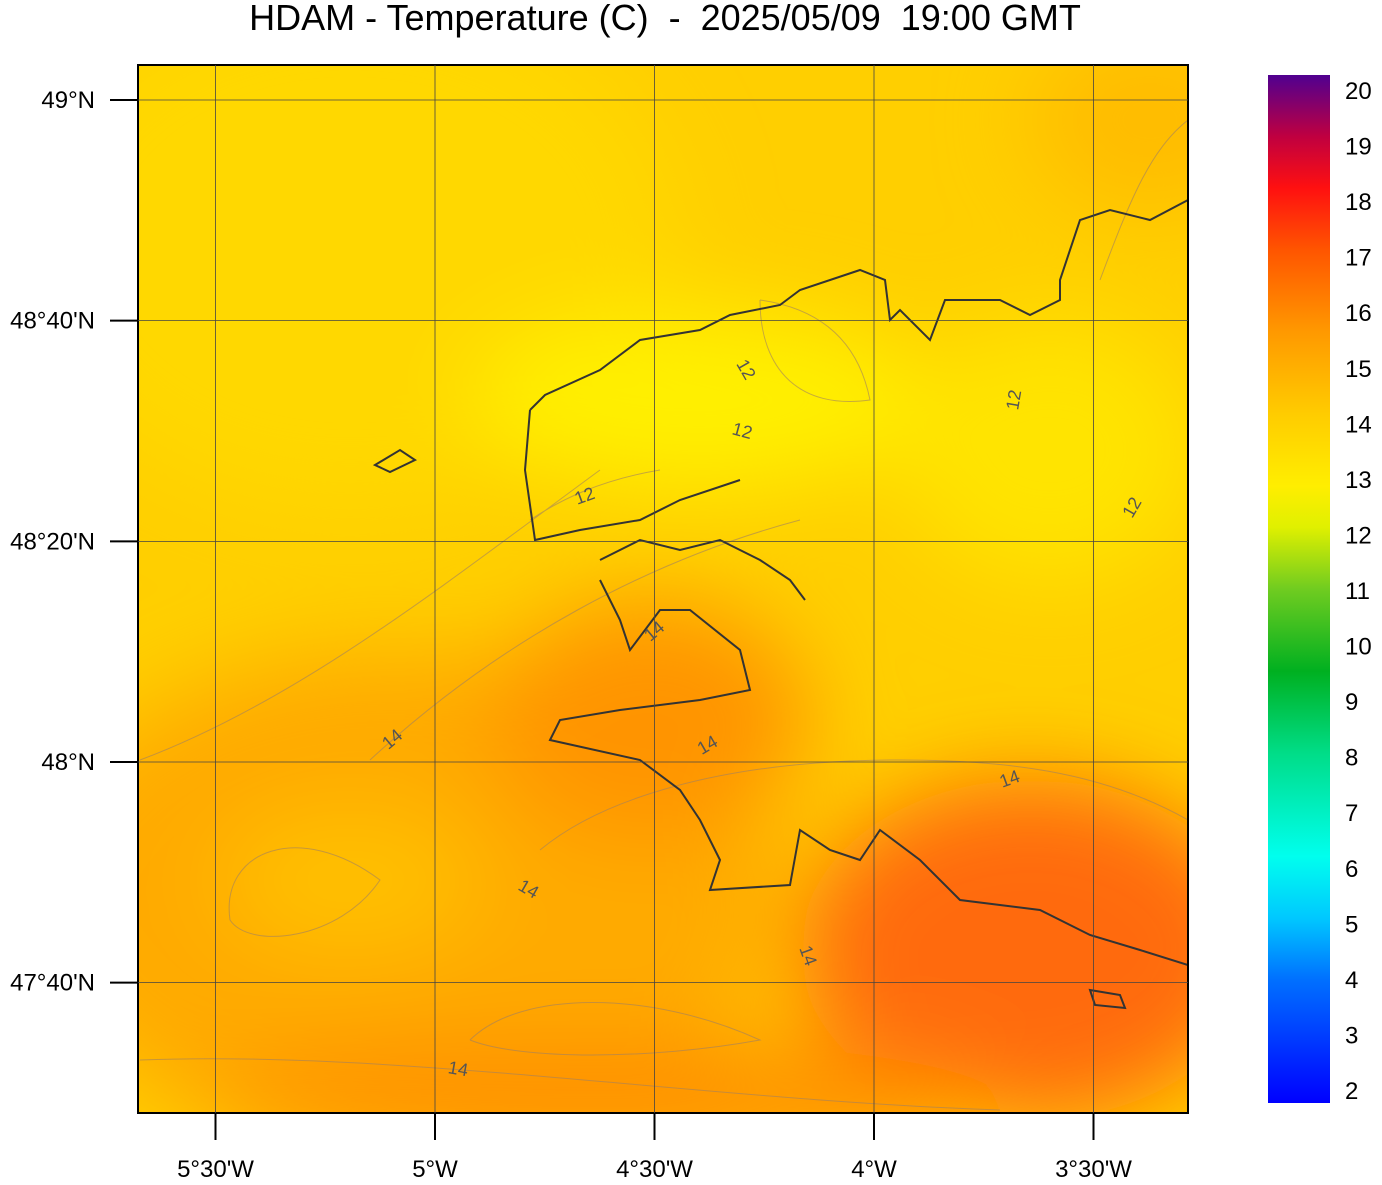 The image size is (1382, 1185). I want to click on lat-label: 48°40'N, so click(52, 321).